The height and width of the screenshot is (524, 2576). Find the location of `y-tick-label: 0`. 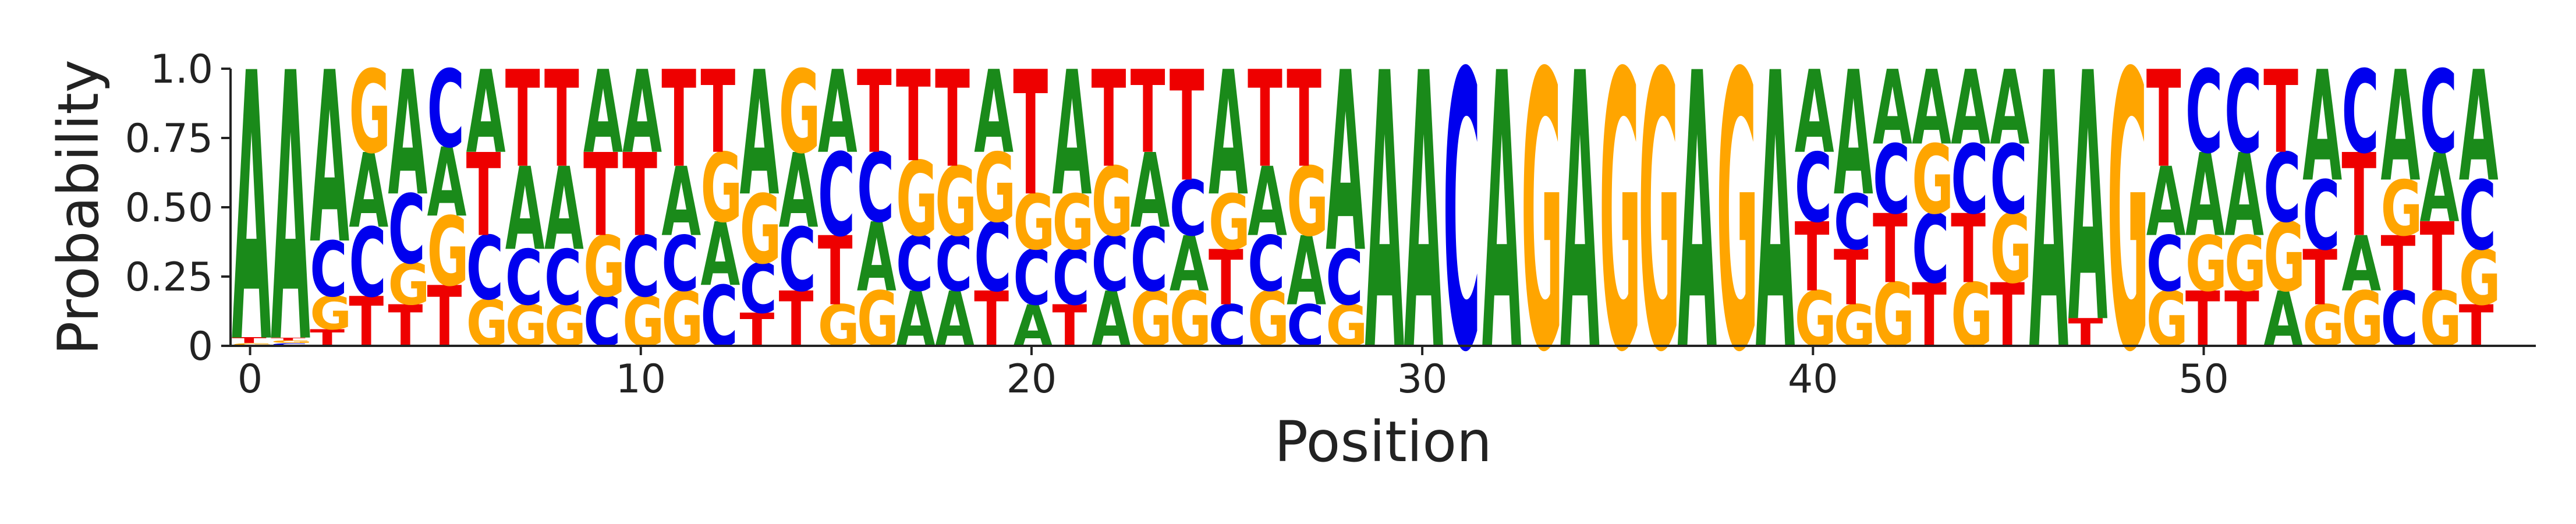

y-tick-label: 0 is located at coordinates (200, 347).